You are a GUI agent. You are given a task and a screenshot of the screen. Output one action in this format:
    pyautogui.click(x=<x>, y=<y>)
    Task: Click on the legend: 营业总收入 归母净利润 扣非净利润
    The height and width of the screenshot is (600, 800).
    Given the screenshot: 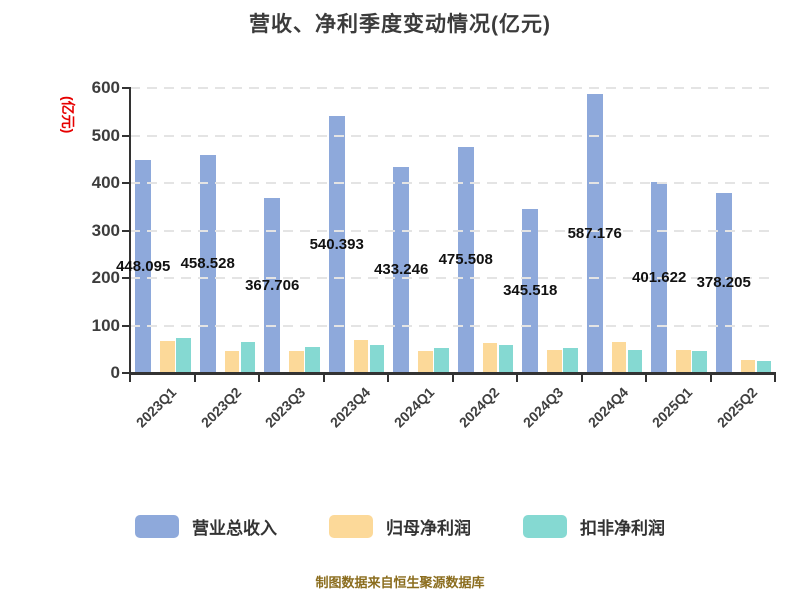 What is the action you would take?
    pyautogui.click(x=400, y=526)
    